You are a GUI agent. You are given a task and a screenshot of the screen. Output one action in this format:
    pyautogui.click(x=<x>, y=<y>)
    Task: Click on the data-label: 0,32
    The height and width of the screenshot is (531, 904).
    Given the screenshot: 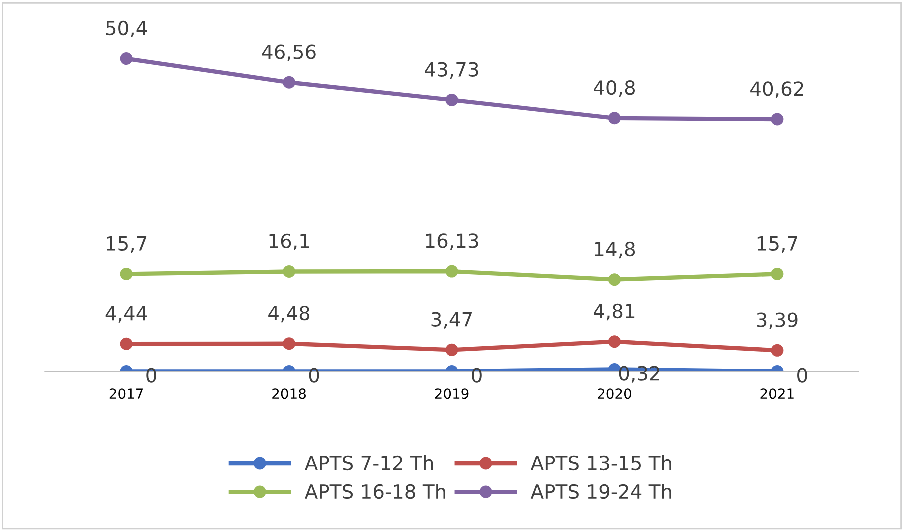 What is the action you would take?
    pyautogui.click(x=639, y=374)
    